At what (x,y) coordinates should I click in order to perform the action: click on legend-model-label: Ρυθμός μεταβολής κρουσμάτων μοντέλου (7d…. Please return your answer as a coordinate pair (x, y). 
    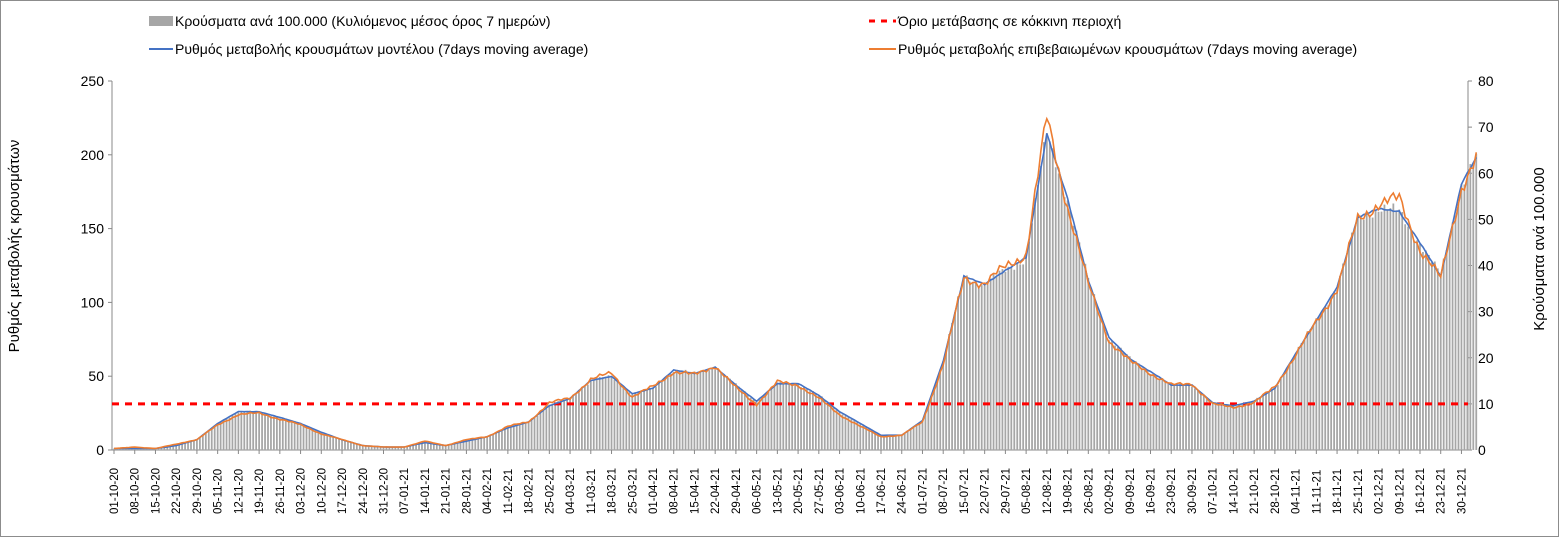
    Looking at the image, I should click on (381, 49).